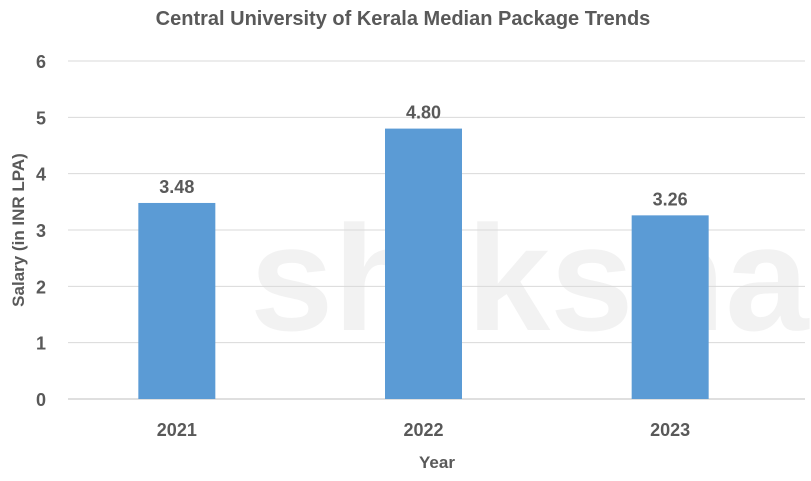 This screenshot has height=481, width=811. I want to click on x-axis-label: Year, so click(437, 462).